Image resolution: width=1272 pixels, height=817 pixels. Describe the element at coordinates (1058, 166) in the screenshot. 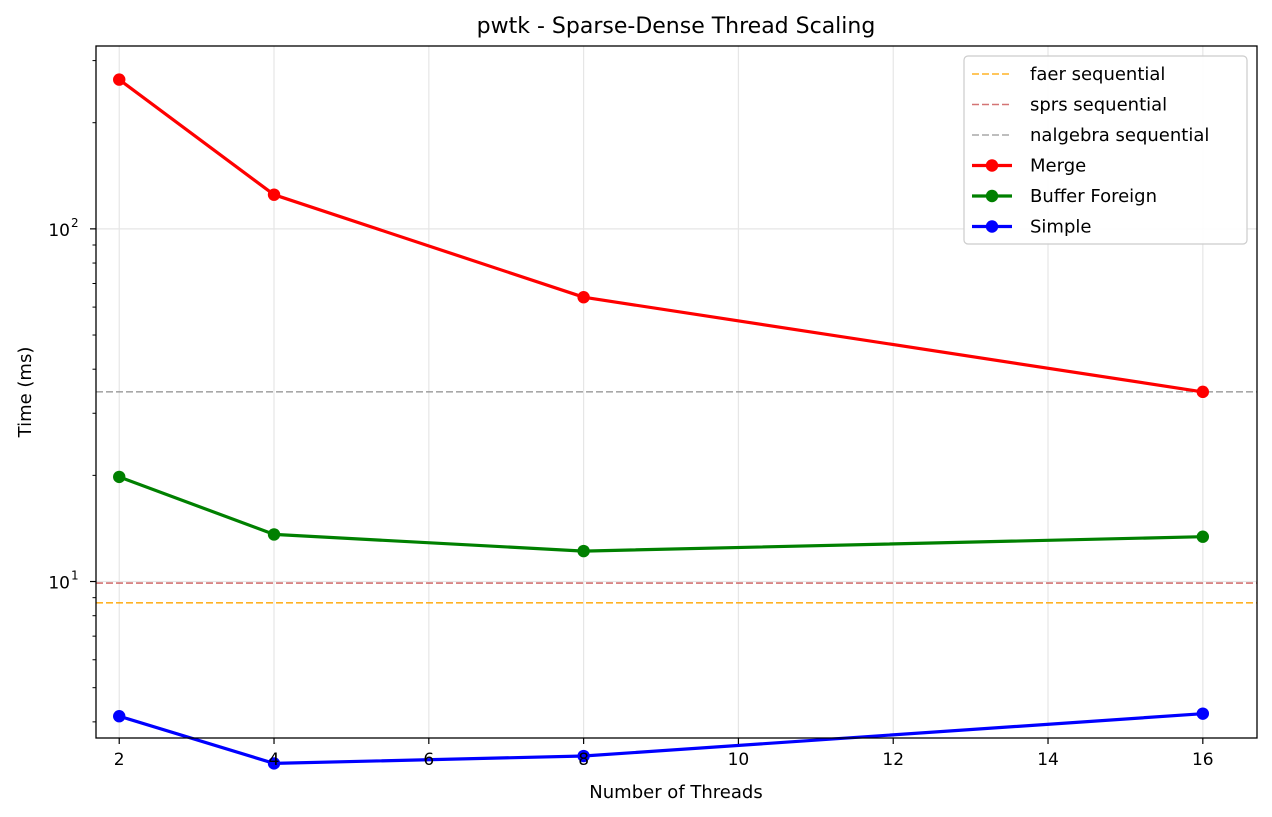

I see `legend-label: Merge` at that location.